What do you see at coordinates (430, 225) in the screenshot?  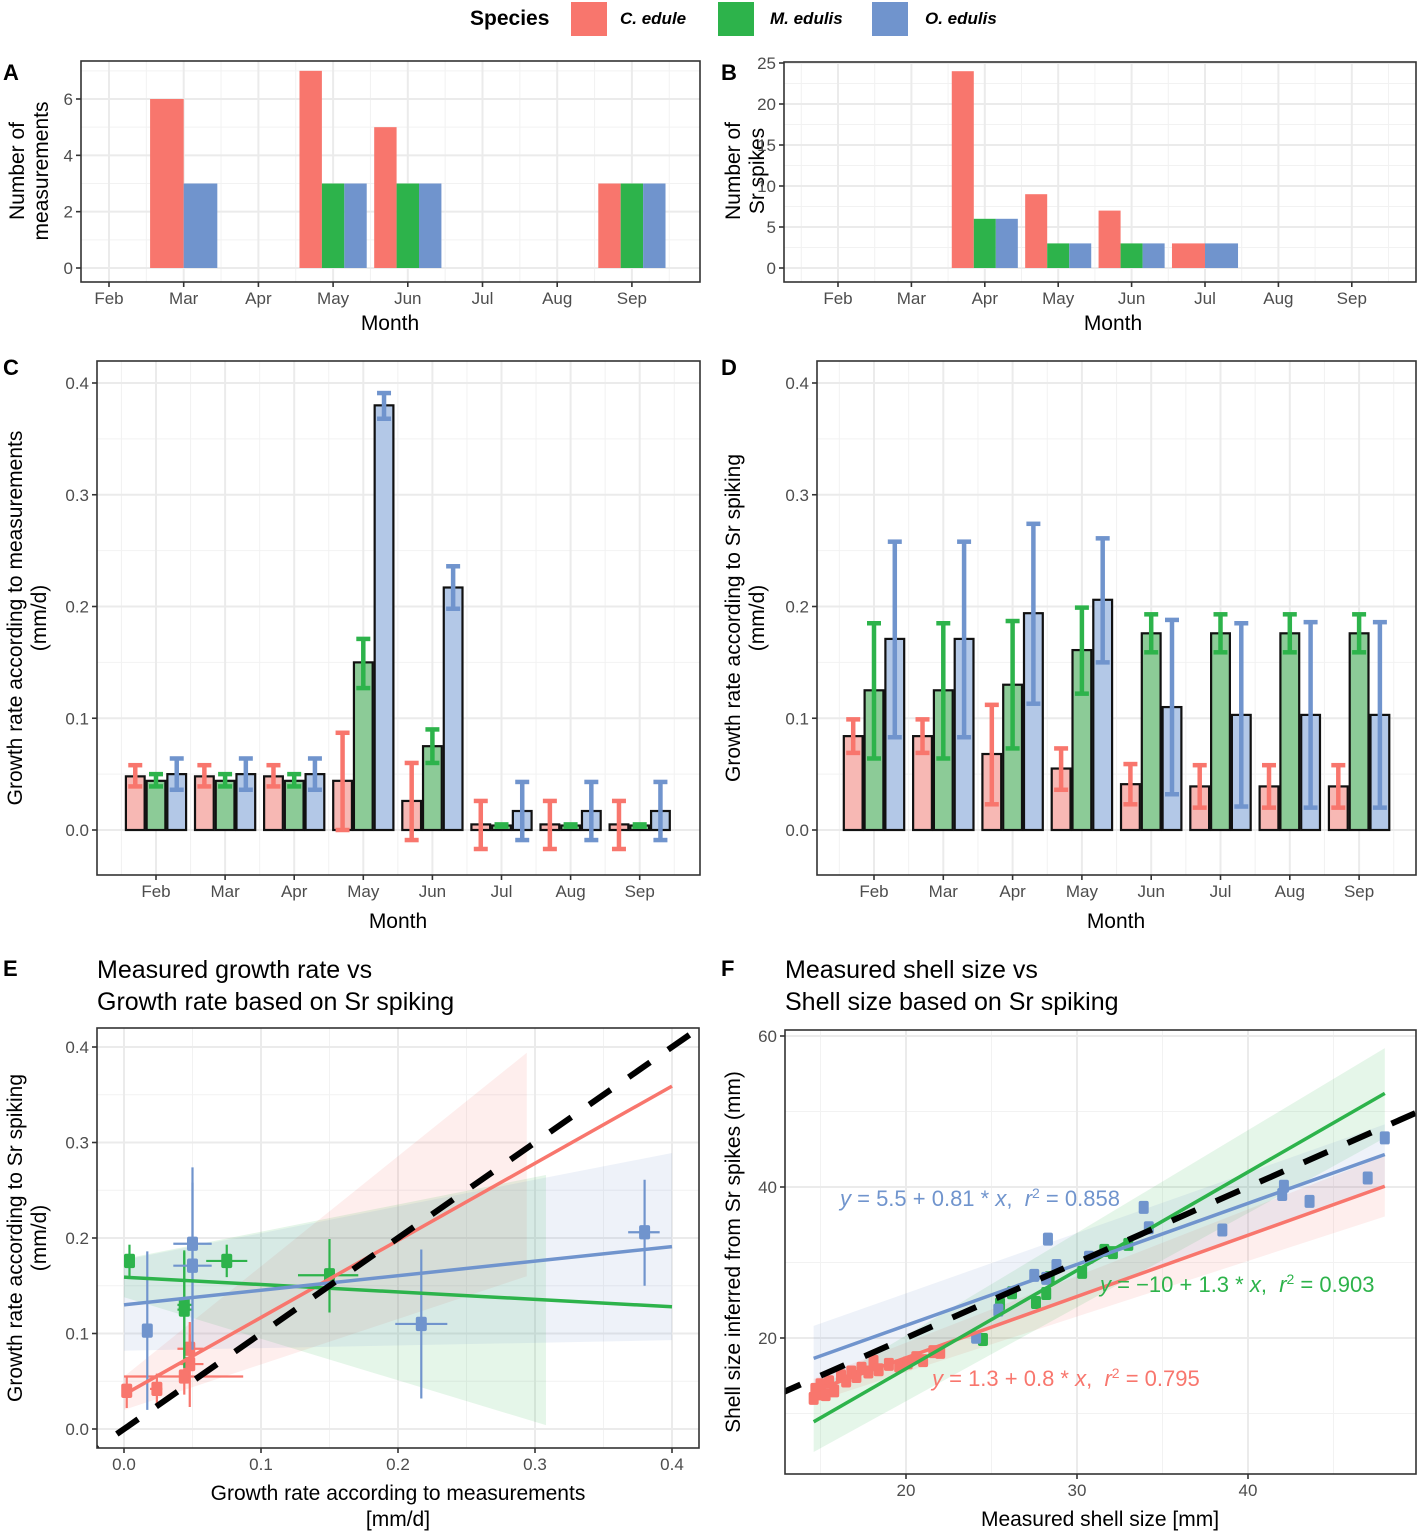 I see `bar-o-edulis-jun` at bounding box center [430, 225].